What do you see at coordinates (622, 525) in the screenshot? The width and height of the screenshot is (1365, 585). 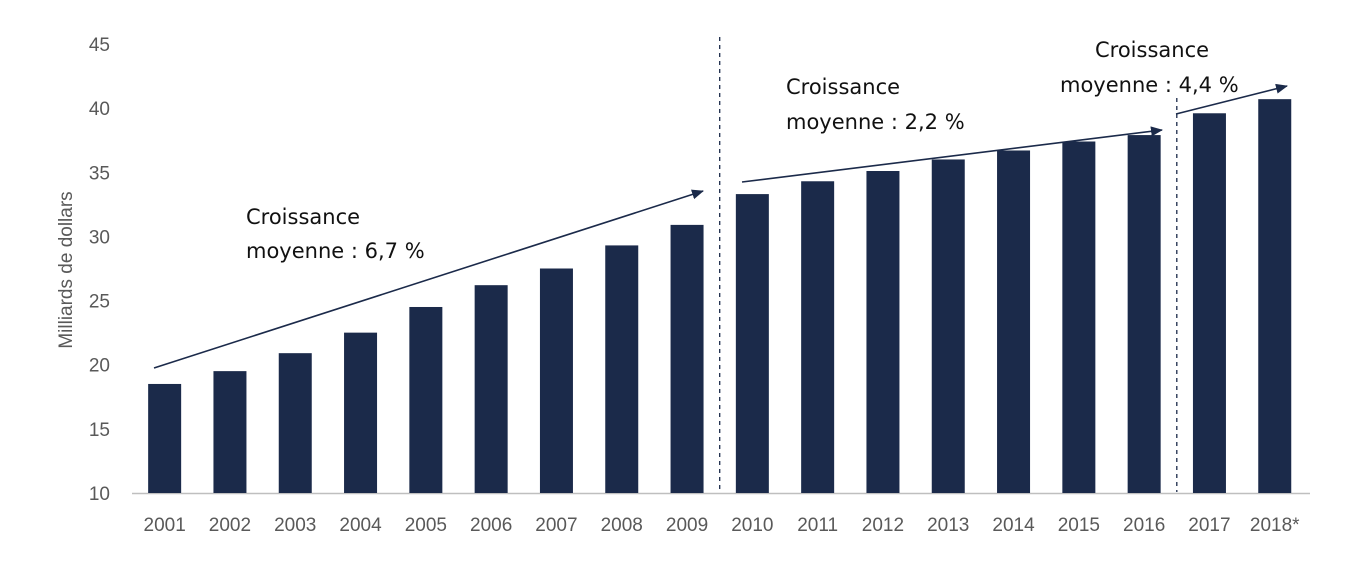 I see `x-tick-label: 2008` at bounding box center [622, 525].